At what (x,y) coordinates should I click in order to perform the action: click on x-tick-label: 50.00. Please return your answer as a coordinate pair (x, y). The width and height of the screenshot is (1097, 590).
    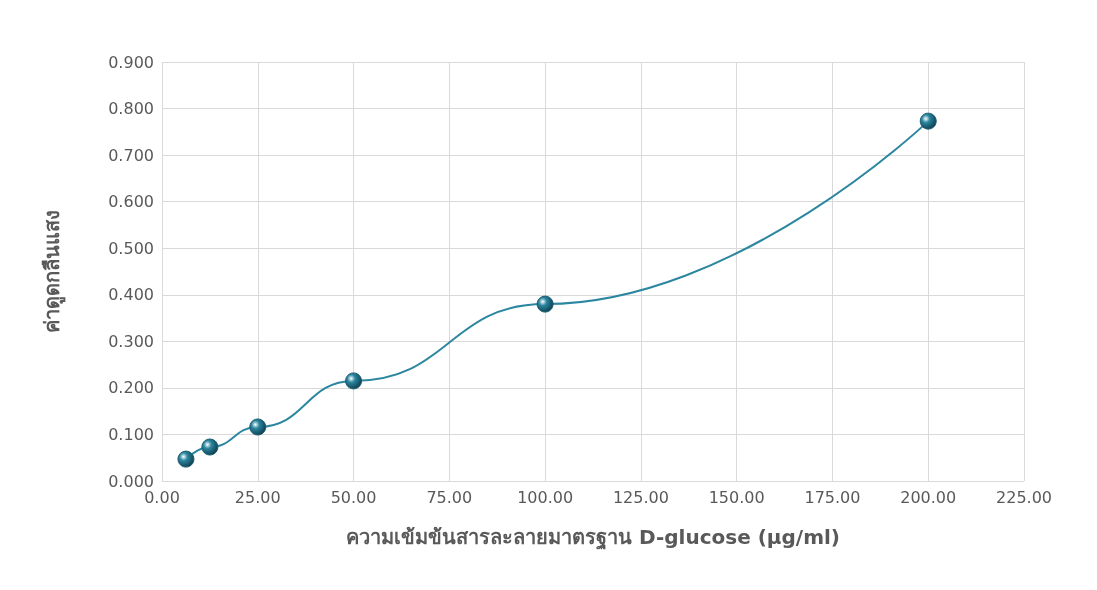
    Looking at the image, I should click on (353, 497).